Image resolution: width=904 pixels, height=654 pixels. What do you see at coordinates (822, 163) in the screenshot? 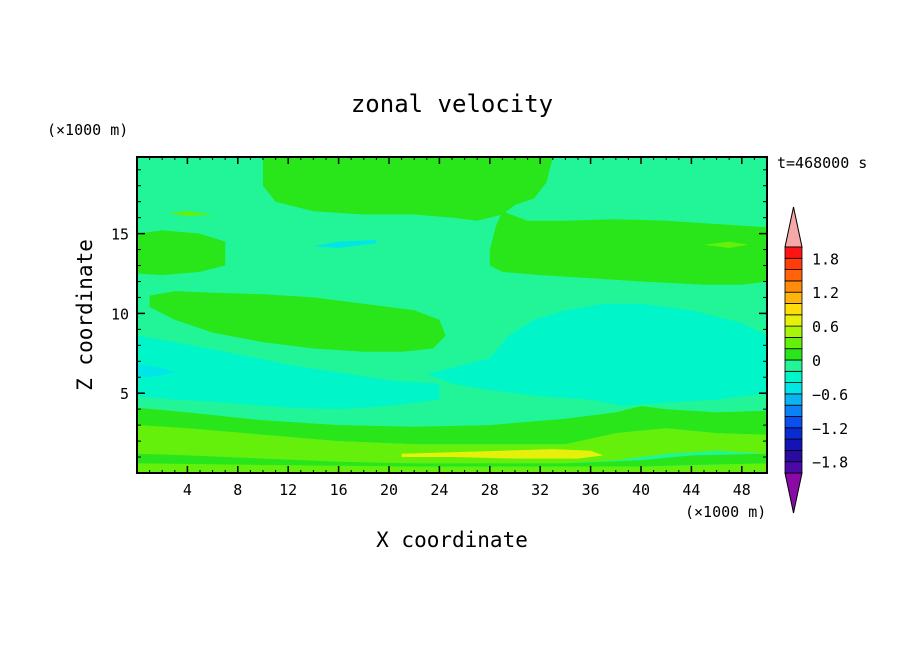
I see `time-label: t=468000 s` at bounding box center [822, 163].